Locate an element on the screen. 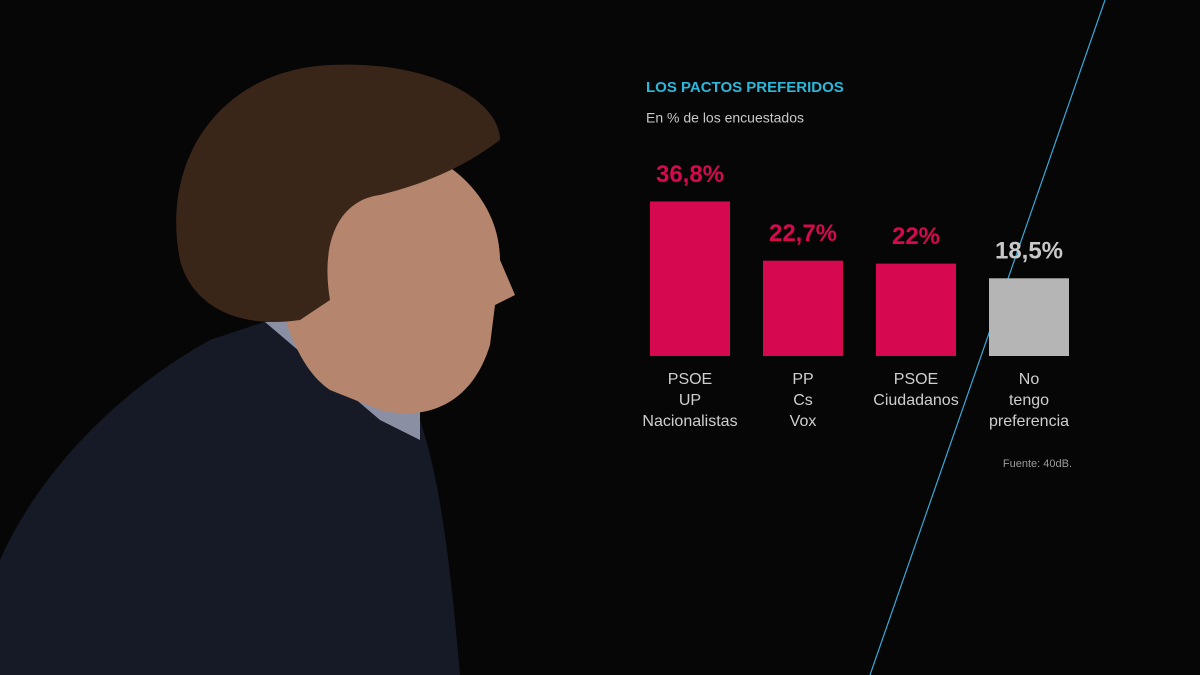  value-label: 22,7% is located at coordinates (803, 233).